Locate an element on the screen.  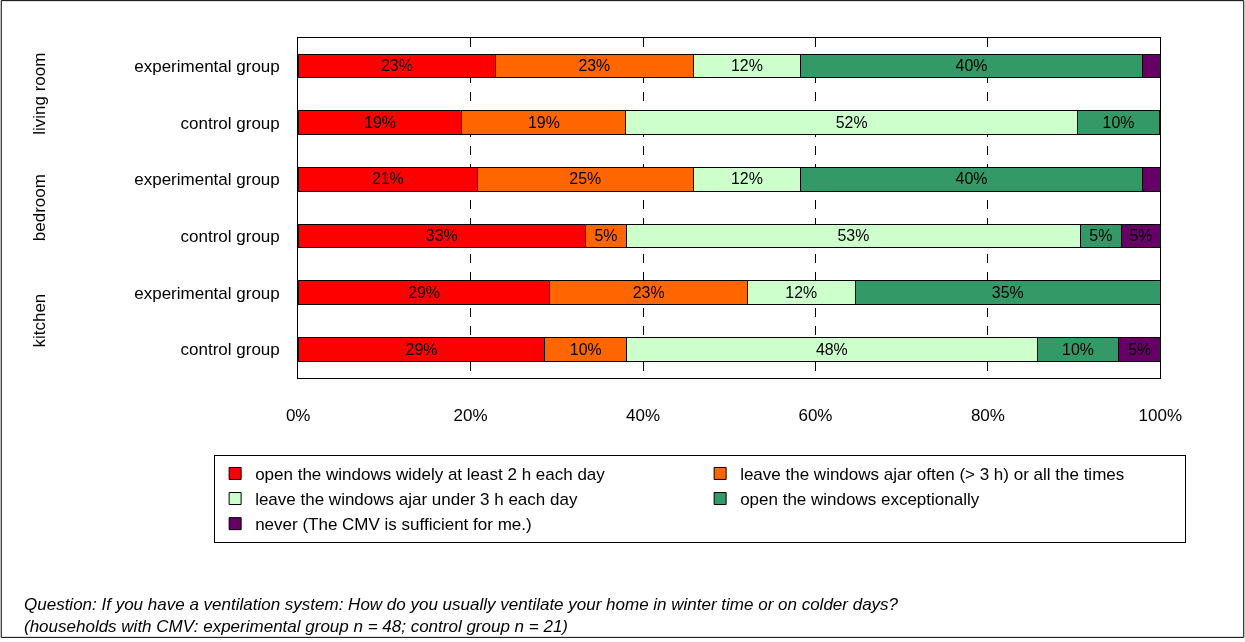
data-label: 21% is located at coordinates (387, 179).